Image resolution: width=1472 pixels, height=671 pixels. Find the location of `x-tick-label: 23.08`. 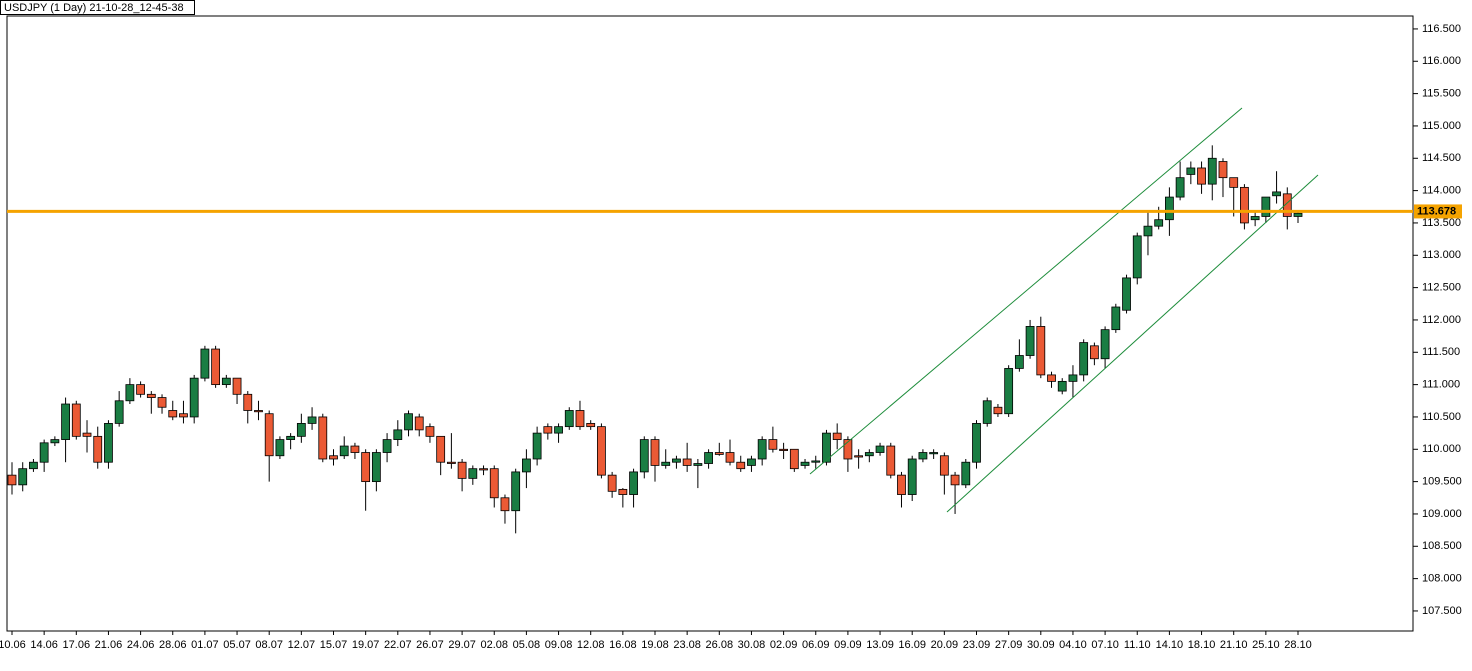

x-tick-label: 23.08 is located at coordinates (687, 645).